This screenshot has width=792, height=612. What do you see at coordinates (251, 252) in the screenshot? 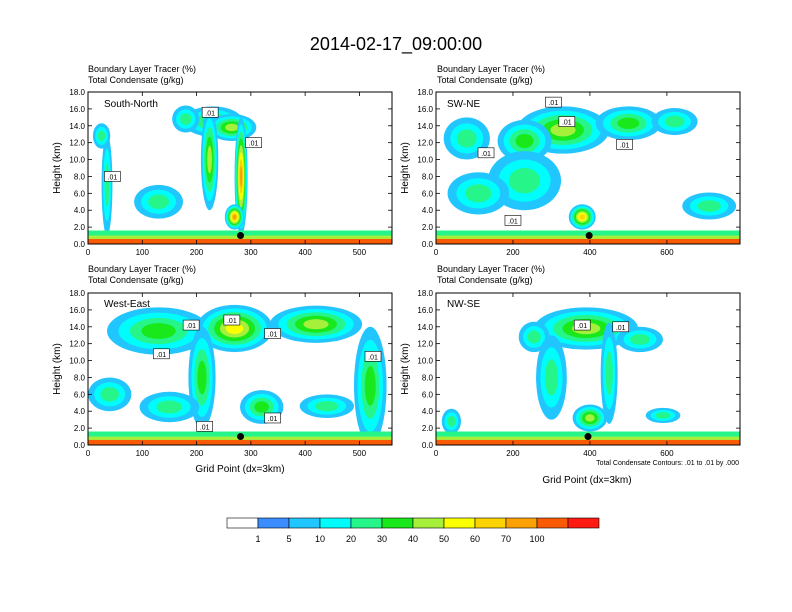
I see `x-tick-label: 300` at bounding box center [251, 252].